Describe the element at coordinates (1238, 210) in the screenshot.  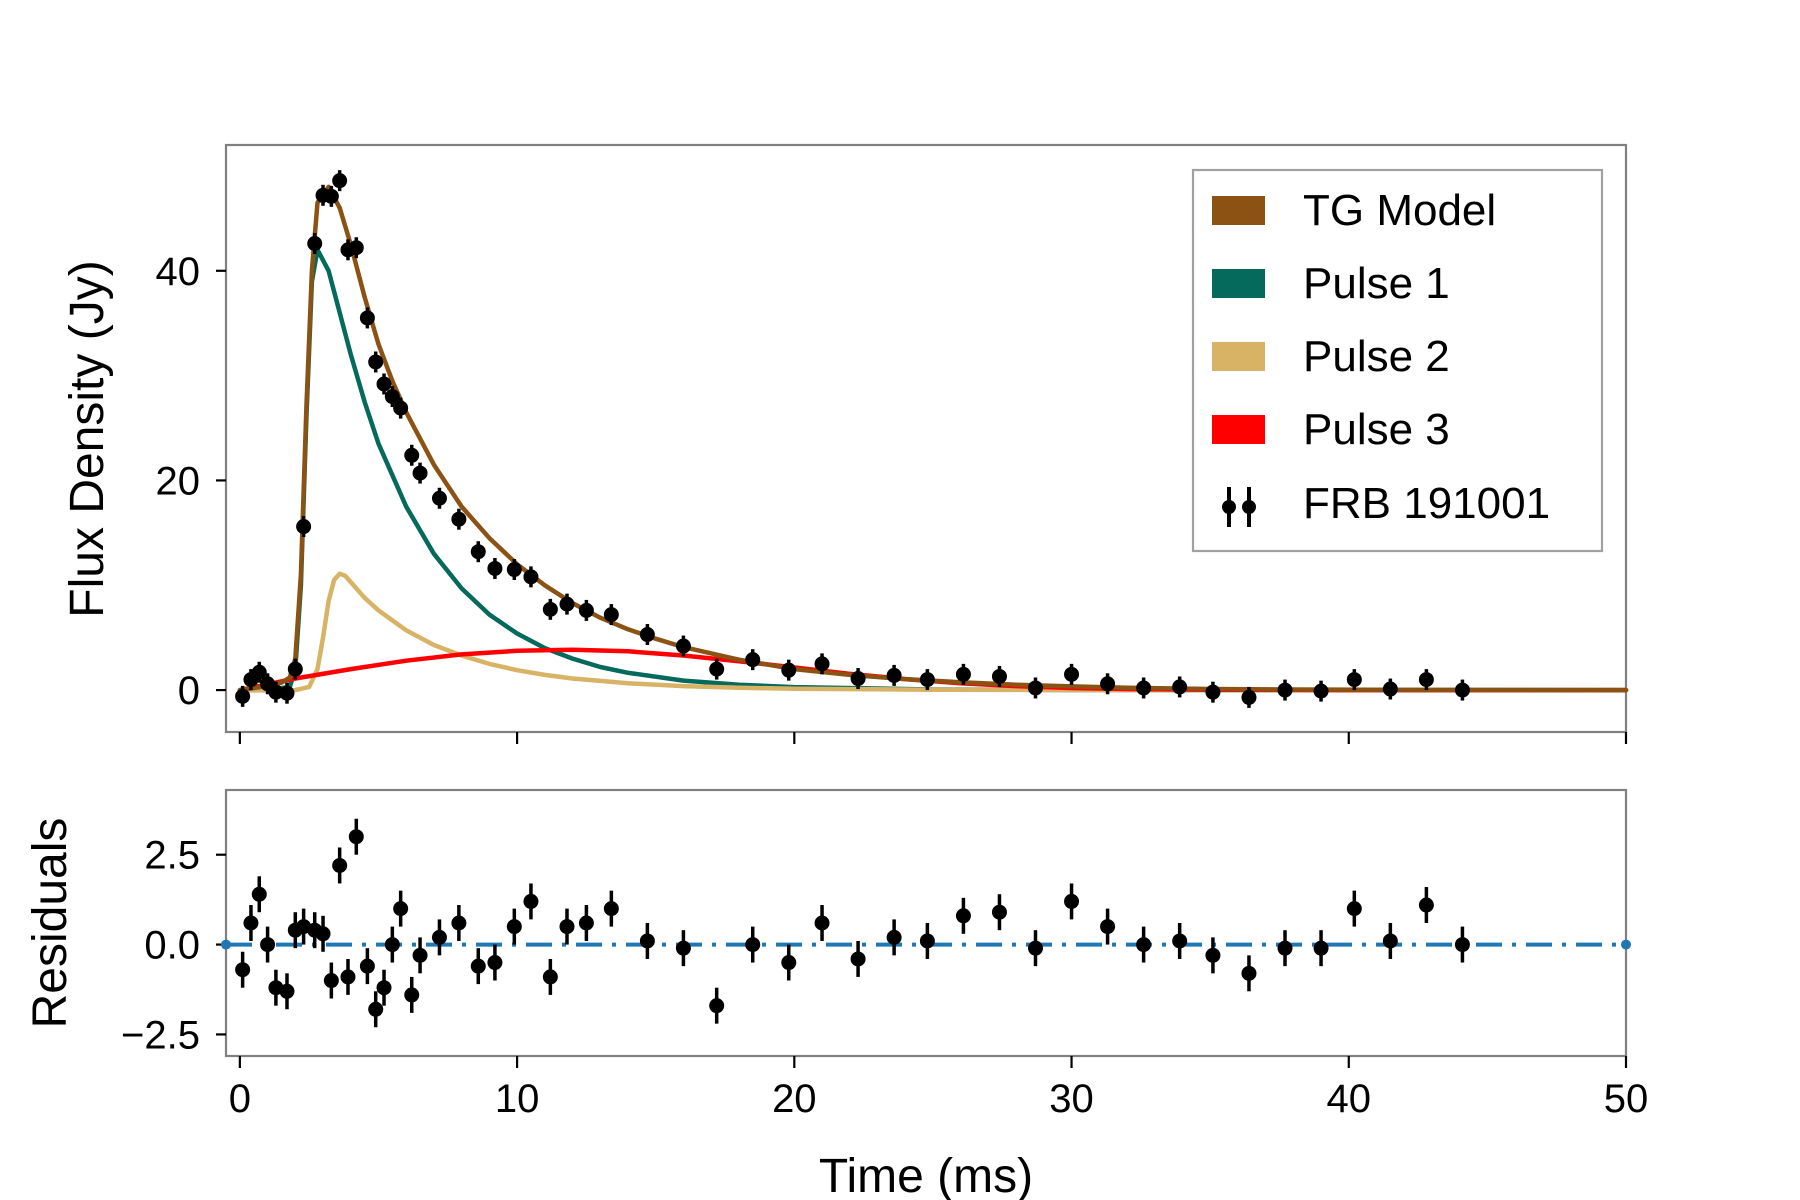
I see `legend-swatch-tg-model` at that location.